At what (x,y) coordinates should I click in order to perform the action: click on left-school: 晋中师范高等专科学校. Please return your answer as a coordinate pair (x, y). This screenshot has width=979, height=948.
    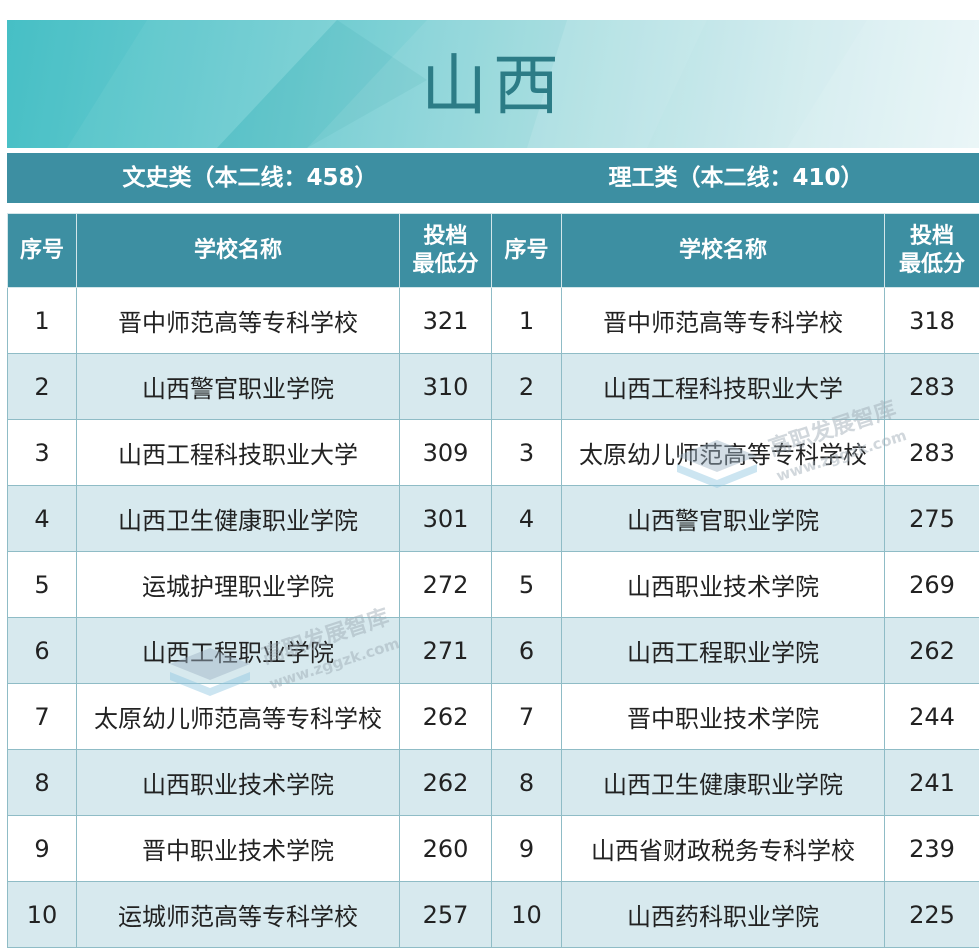
    Looking at the image, I should click on (238, 321).